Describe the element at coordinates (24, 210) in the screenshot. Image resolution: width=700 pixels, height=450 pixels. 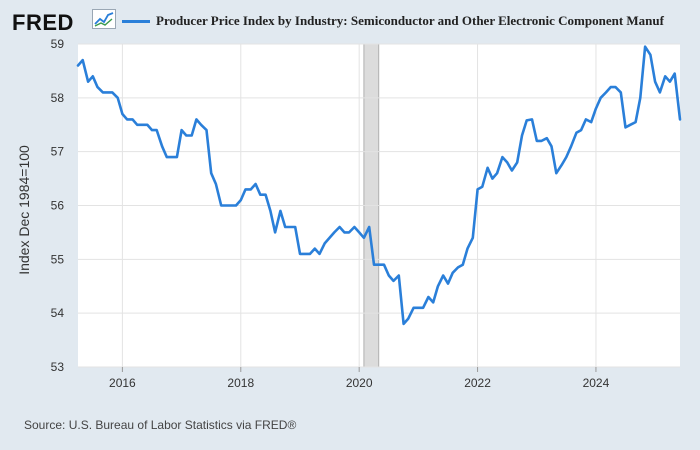
I see `y-axis-label: Index Dec 1984=100` at that location.